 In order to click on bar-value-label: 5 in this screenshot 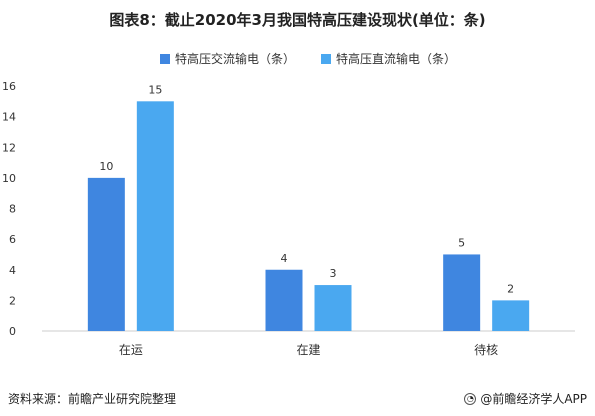, I will do `click(461, 242)`.